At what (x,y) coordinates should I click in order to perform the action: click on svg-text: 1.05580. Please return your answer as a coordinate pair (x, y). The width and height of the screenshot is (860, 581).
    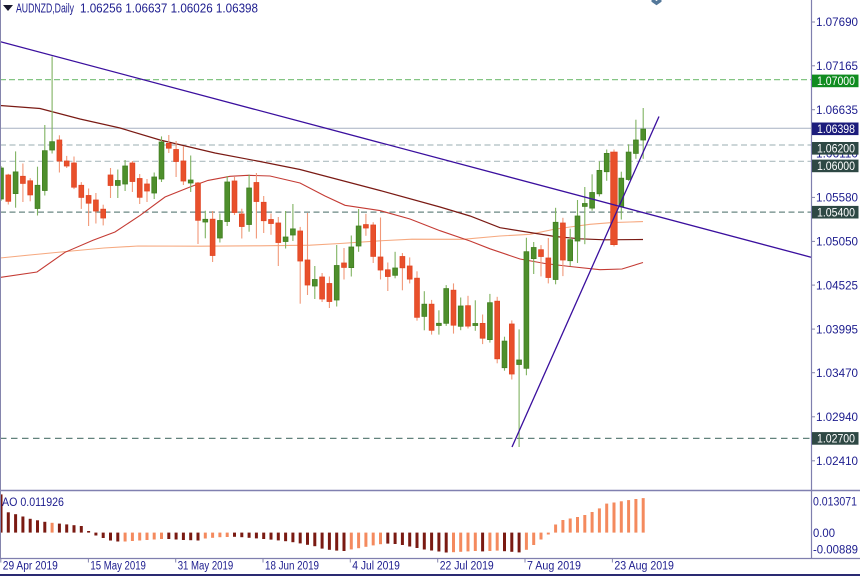
    Looking at the image, I should click on (837, 198).